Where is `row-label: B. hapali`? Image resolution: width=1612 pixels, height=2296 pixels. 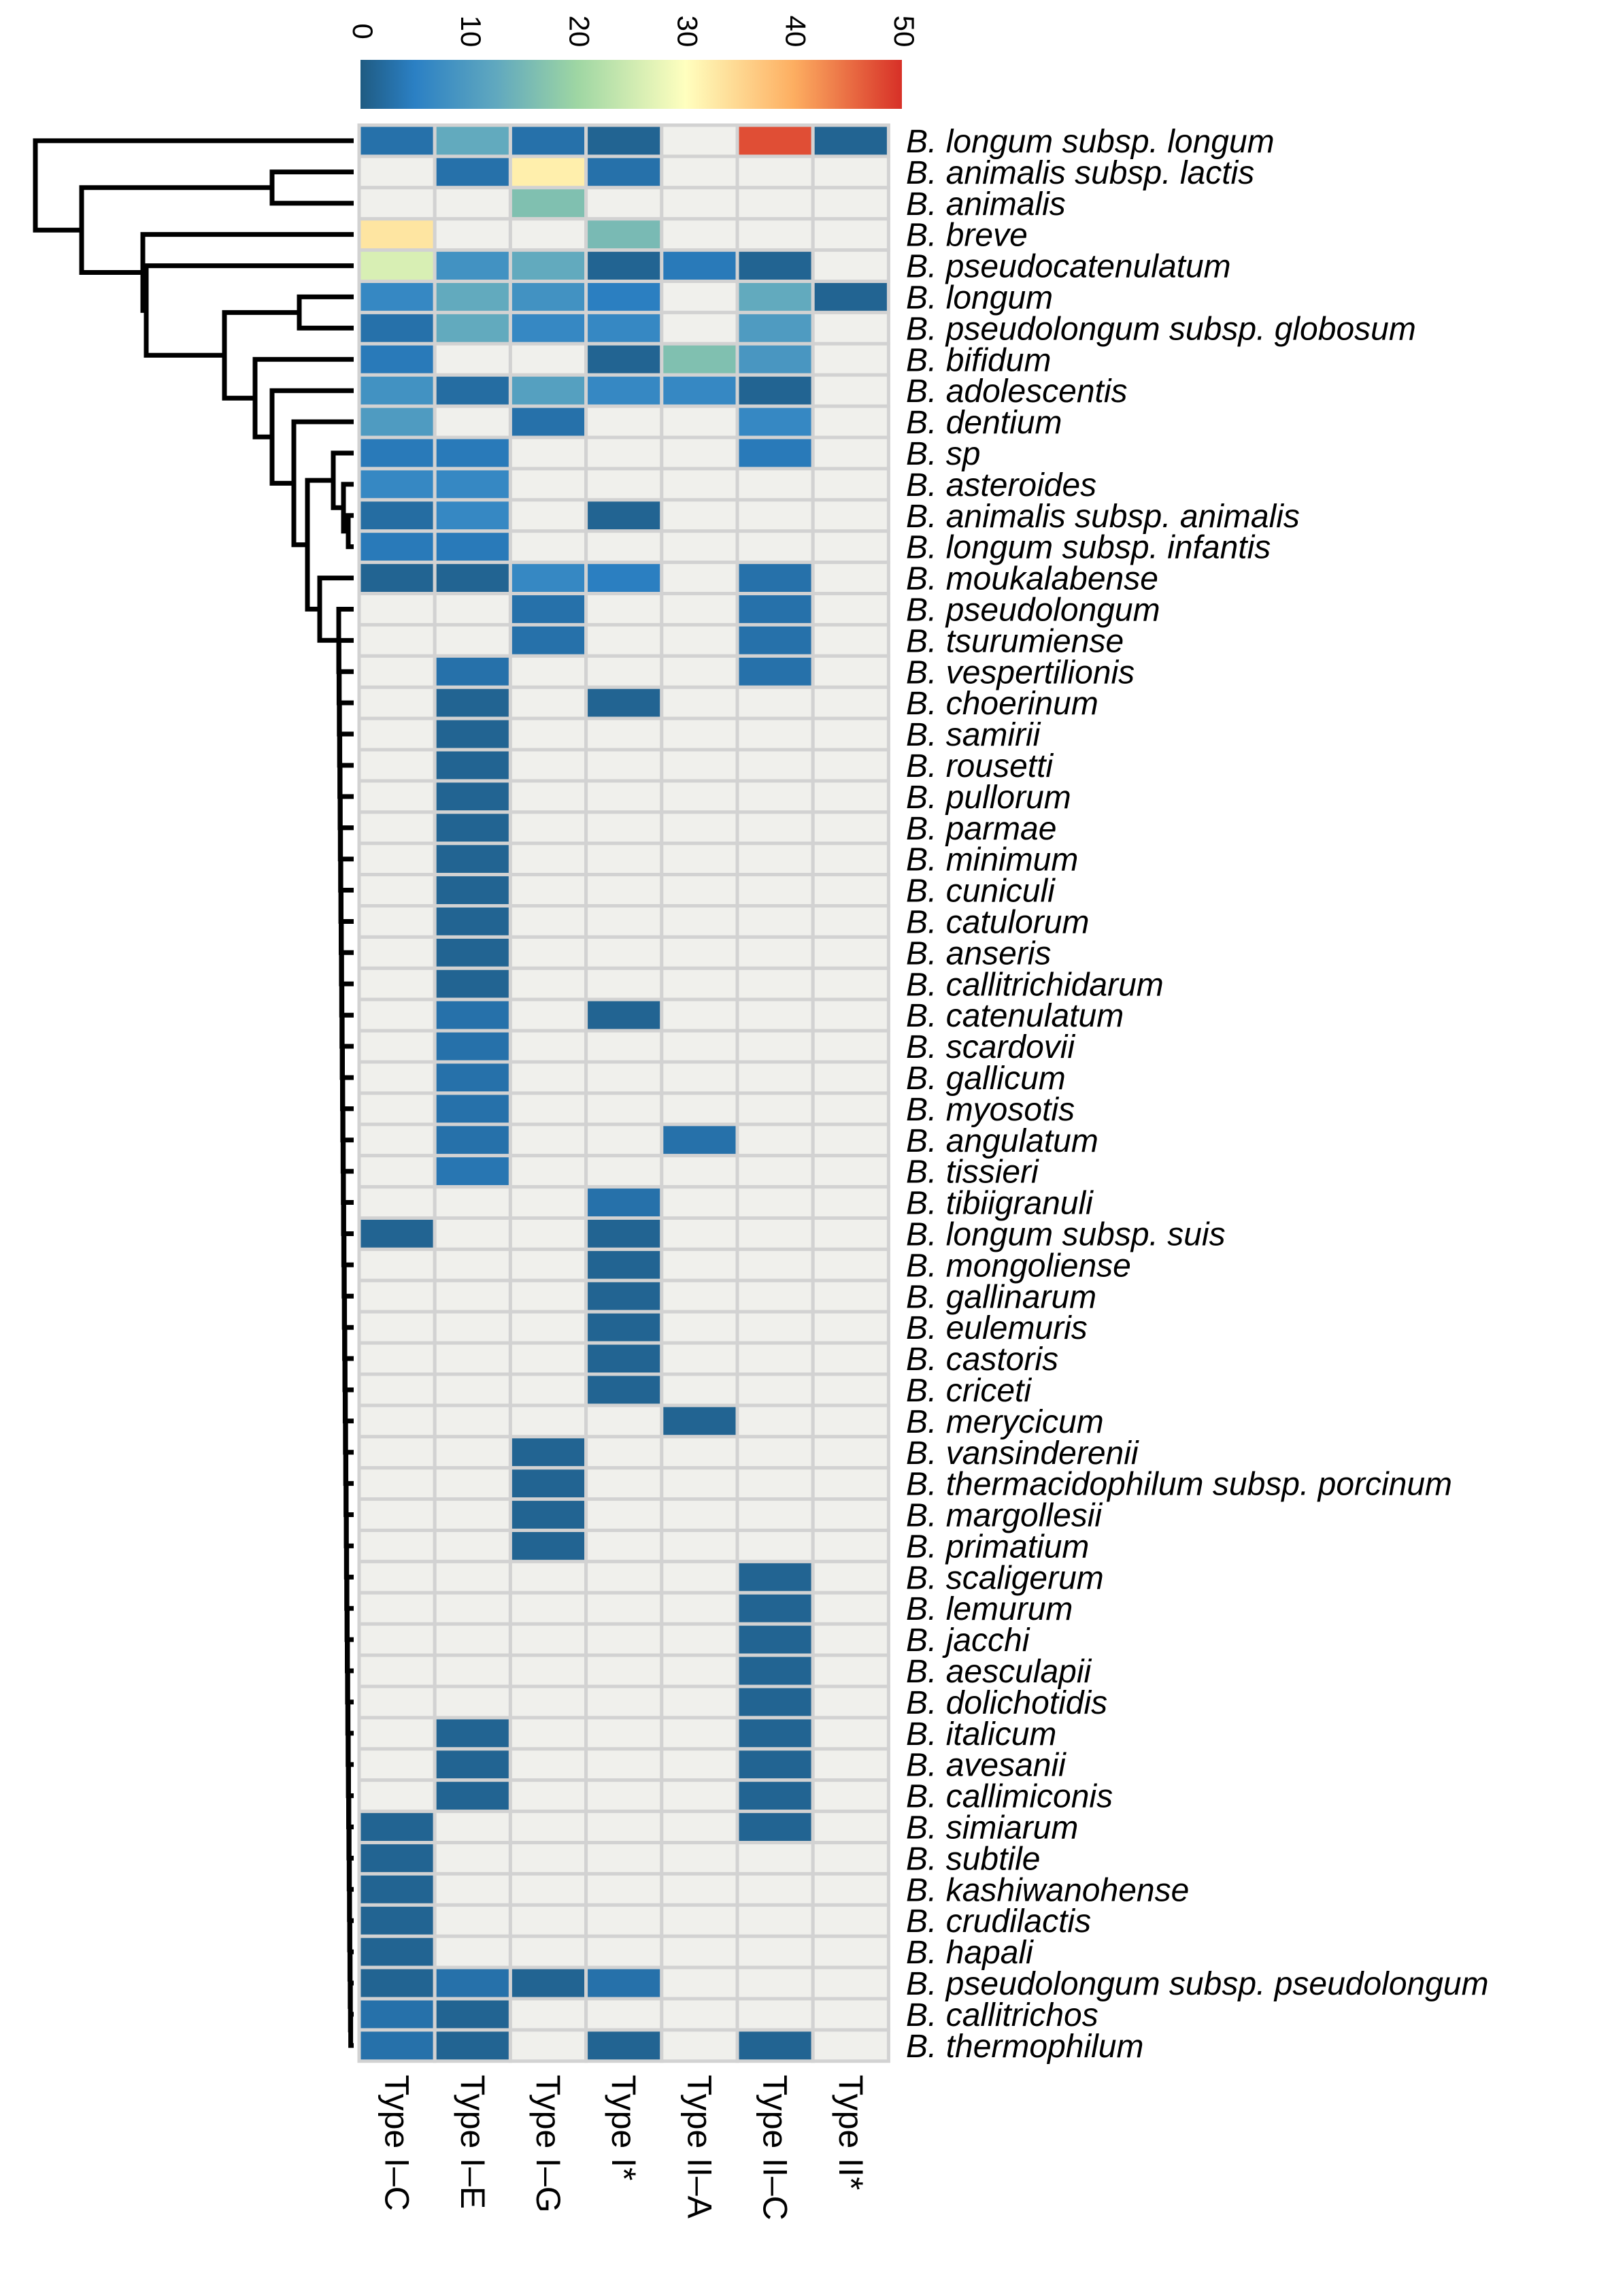
row-label: B. hapali is located at coordinates (970, 1953).